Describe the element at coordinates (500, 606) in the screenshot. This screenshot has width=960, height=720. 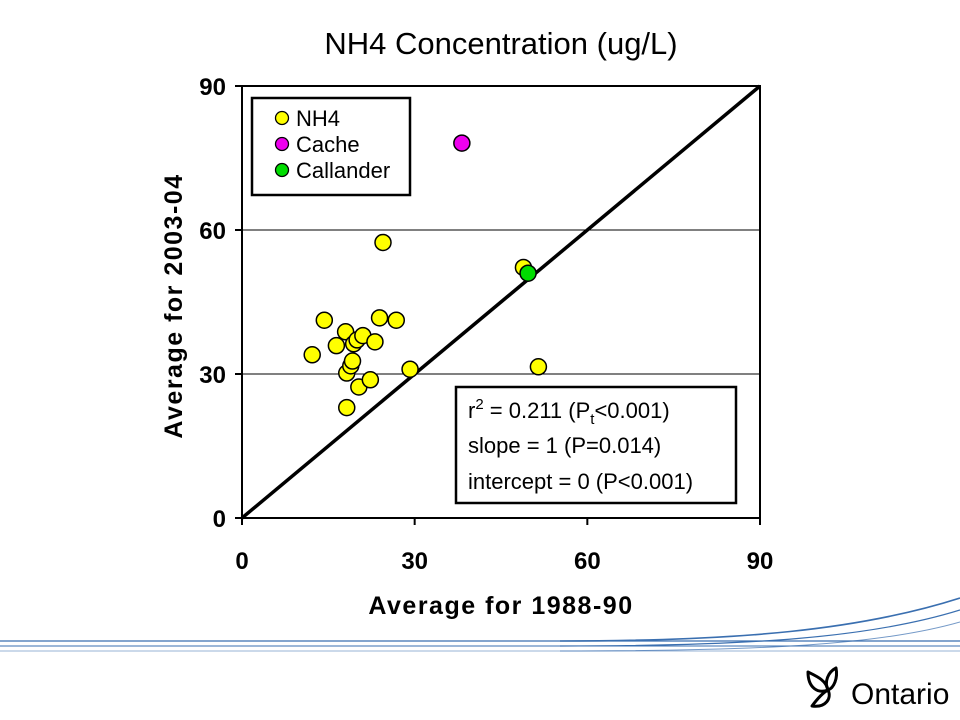
I see `x-axis-title: Average for 1988-90` at that location.